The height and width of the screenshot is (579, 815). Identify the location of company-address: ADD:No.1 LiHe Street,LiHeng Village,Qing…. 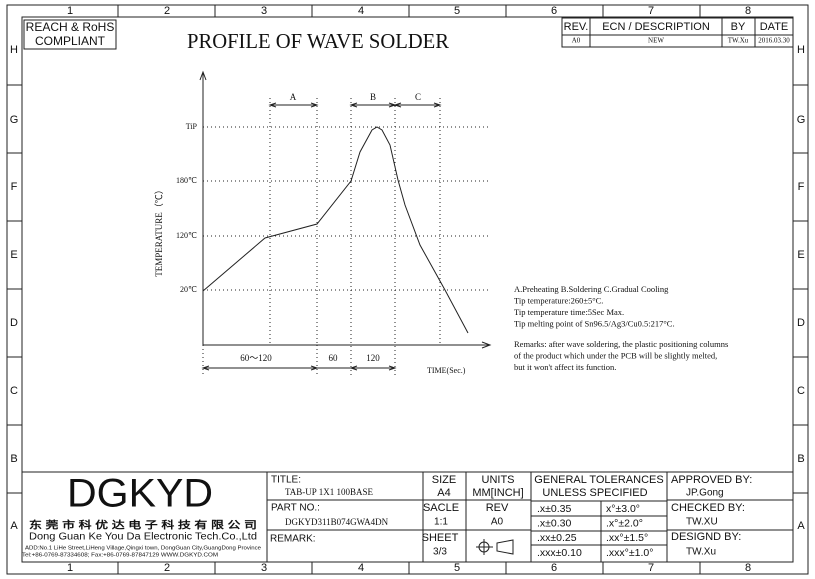
(143, 548).